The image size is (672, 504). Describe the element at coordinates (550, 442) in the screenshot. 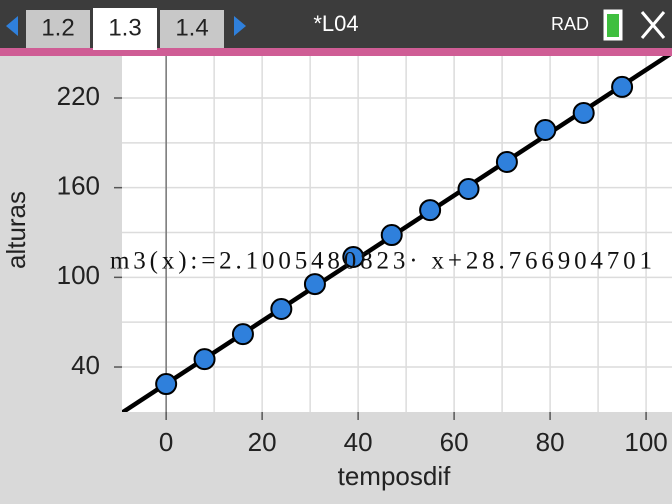

I see `x-tick-label: 80` at that location.